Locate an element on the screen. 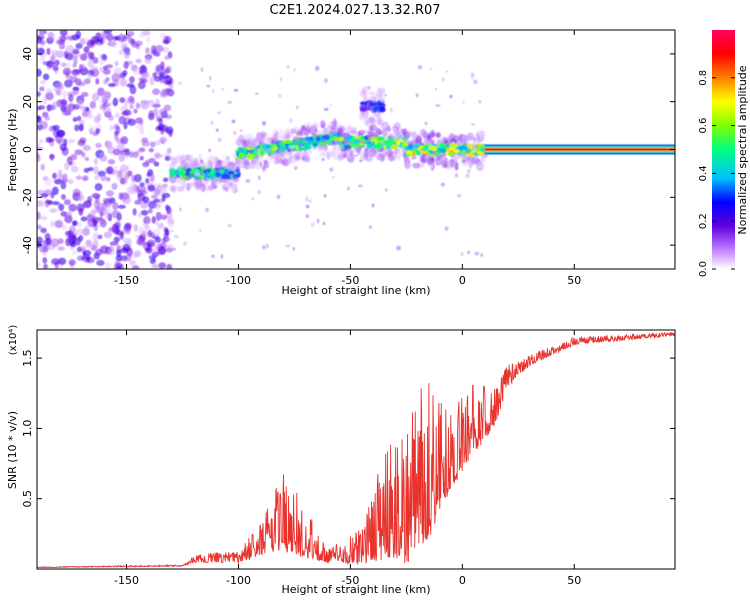 The width and height of the screenshot is (750, 600). spectrogram-y-tick-label: 40 is located at coordinates (27, 54).